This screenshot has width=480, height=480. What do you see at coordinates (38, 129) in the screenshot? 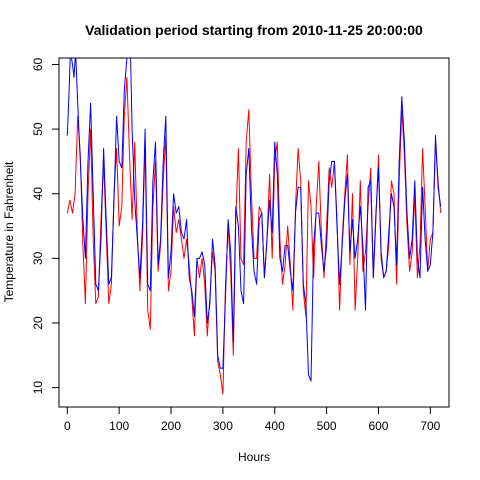
I see `y-tick-label: 50` at bounding box center [38, 129].